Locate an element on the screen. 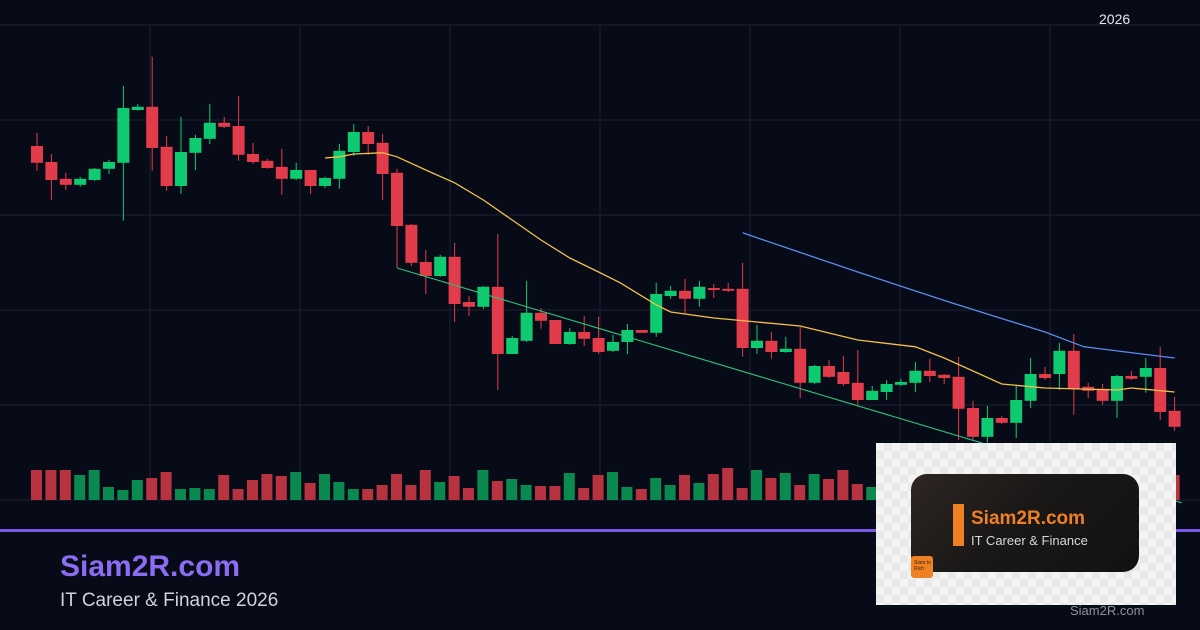 Image resolution: width=1200 pixels, height=630 pixels. brand-tagline: IT Career & Finance 2026 is located at coordinates (169, 600).